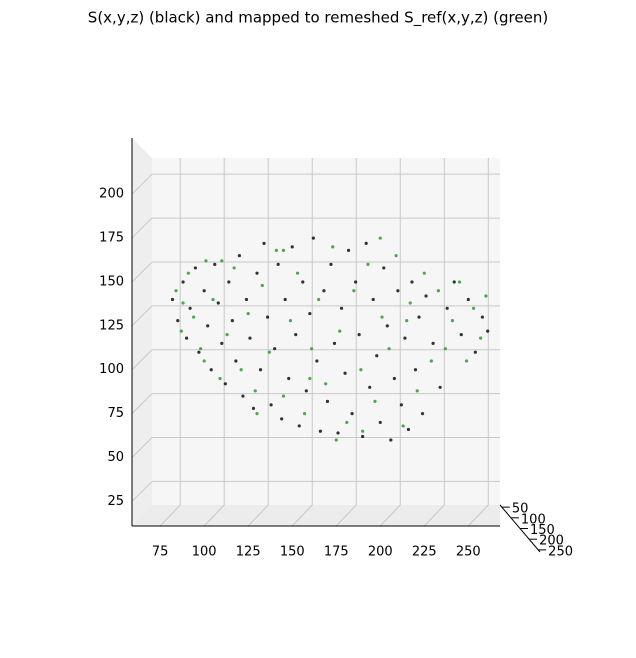 This screenshot has width=636, height=658. What do you see at coordinates (160, 552) in the screenshot?
I see `x-tick-label: 75` at bounding box center [160, 552].